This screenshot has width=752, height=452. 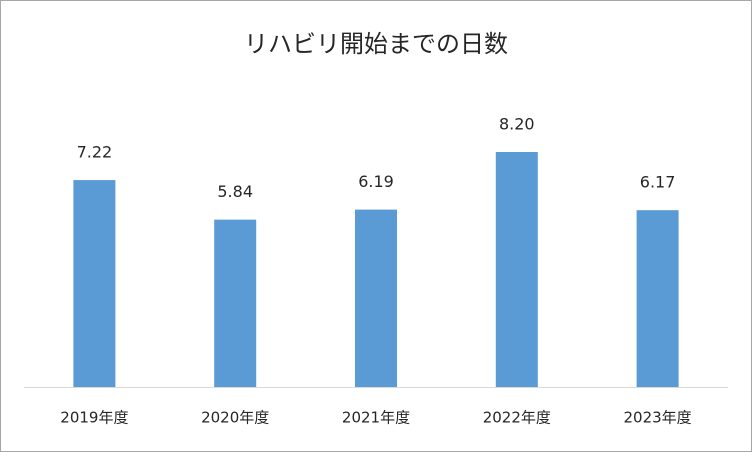 I want to click on x-tick-label: 2023年度, so click(x=658, y=418).